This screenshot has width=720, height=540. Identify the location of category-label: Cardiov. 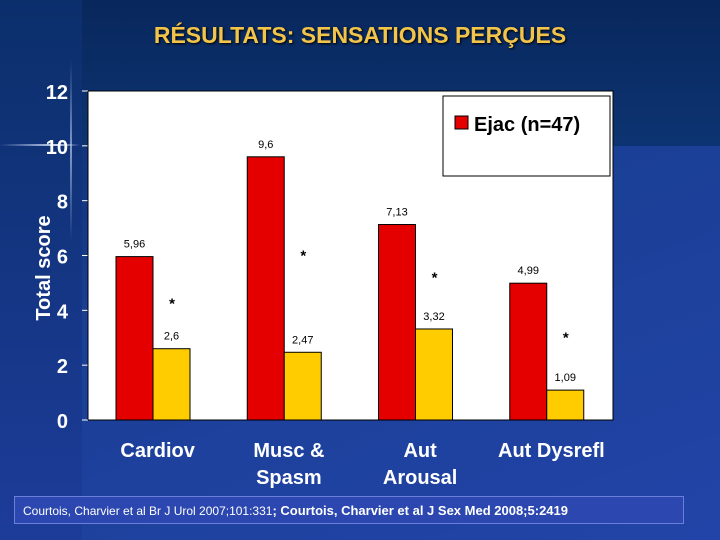
(157, 451).